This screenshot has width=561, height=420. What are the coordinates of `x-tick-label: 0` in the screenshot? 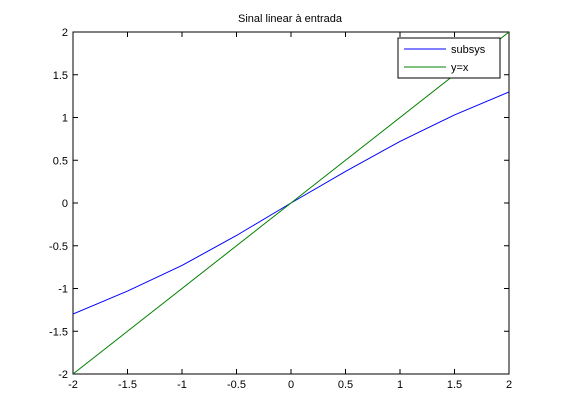 It's located at (291, 385).